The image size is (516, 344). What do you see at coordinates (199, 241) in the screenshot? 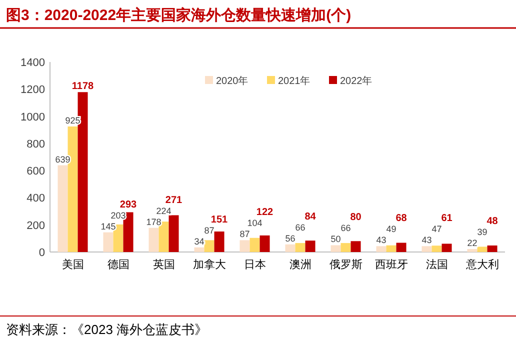
I see `data-label: 34` at bounding box center [199, 241].